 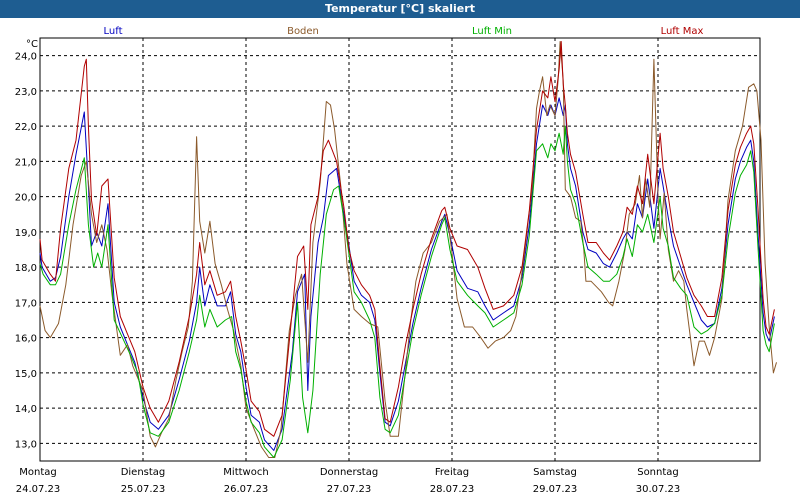 What do you see at coordinates (37, 472) in the screenshot?
I see `x-tick-weekday: Montag` at bounding box center [37, 472].